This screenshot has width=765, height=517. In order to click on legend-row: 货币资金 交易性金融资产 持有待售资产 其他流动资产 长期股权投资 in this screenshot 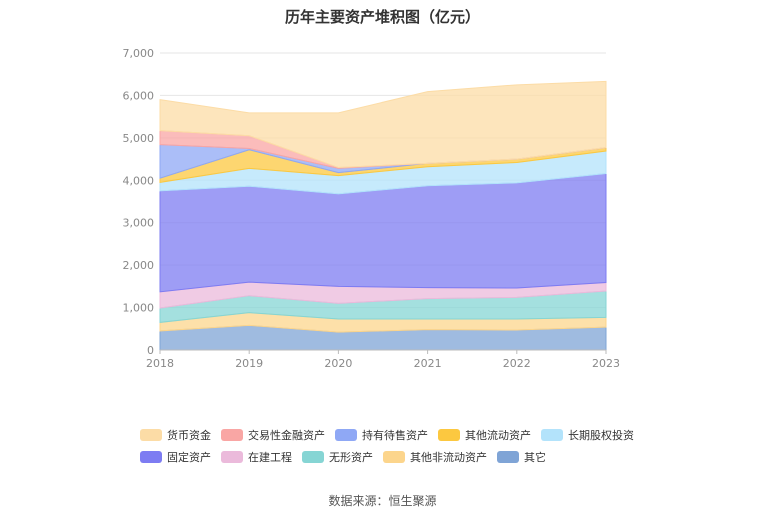, I will do `click(400, 435)`.